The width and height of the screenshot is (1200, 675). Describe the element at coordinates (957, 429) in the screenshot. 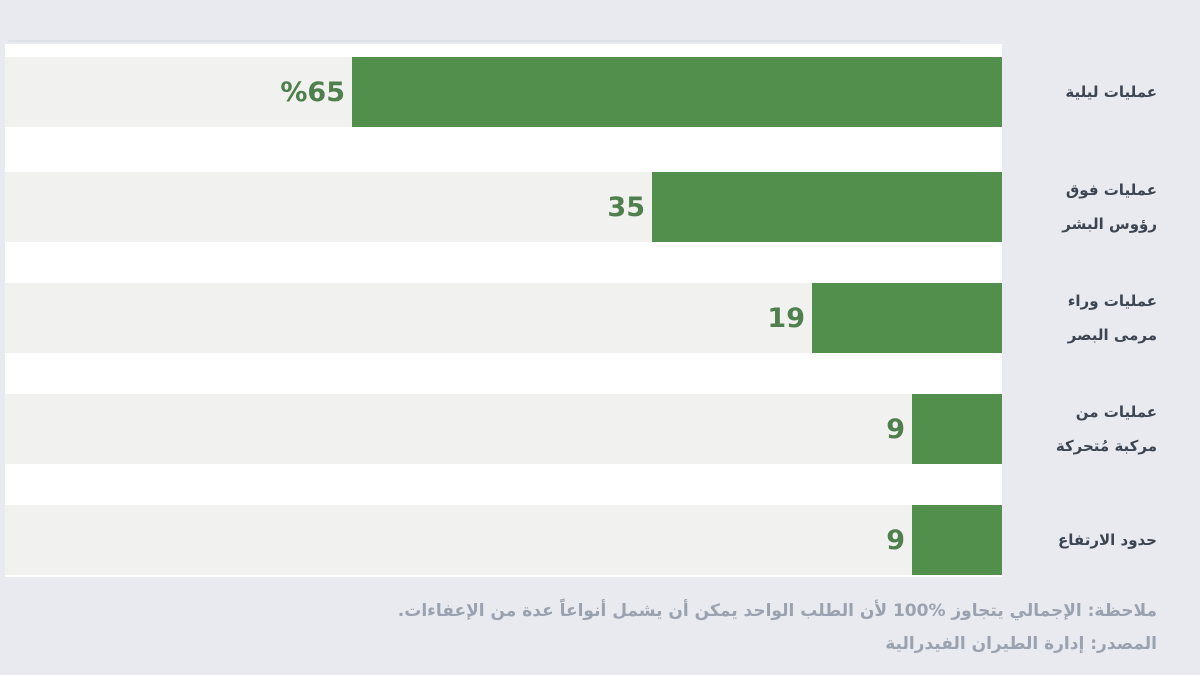

I see `bar-moving-vehicle` at that location.